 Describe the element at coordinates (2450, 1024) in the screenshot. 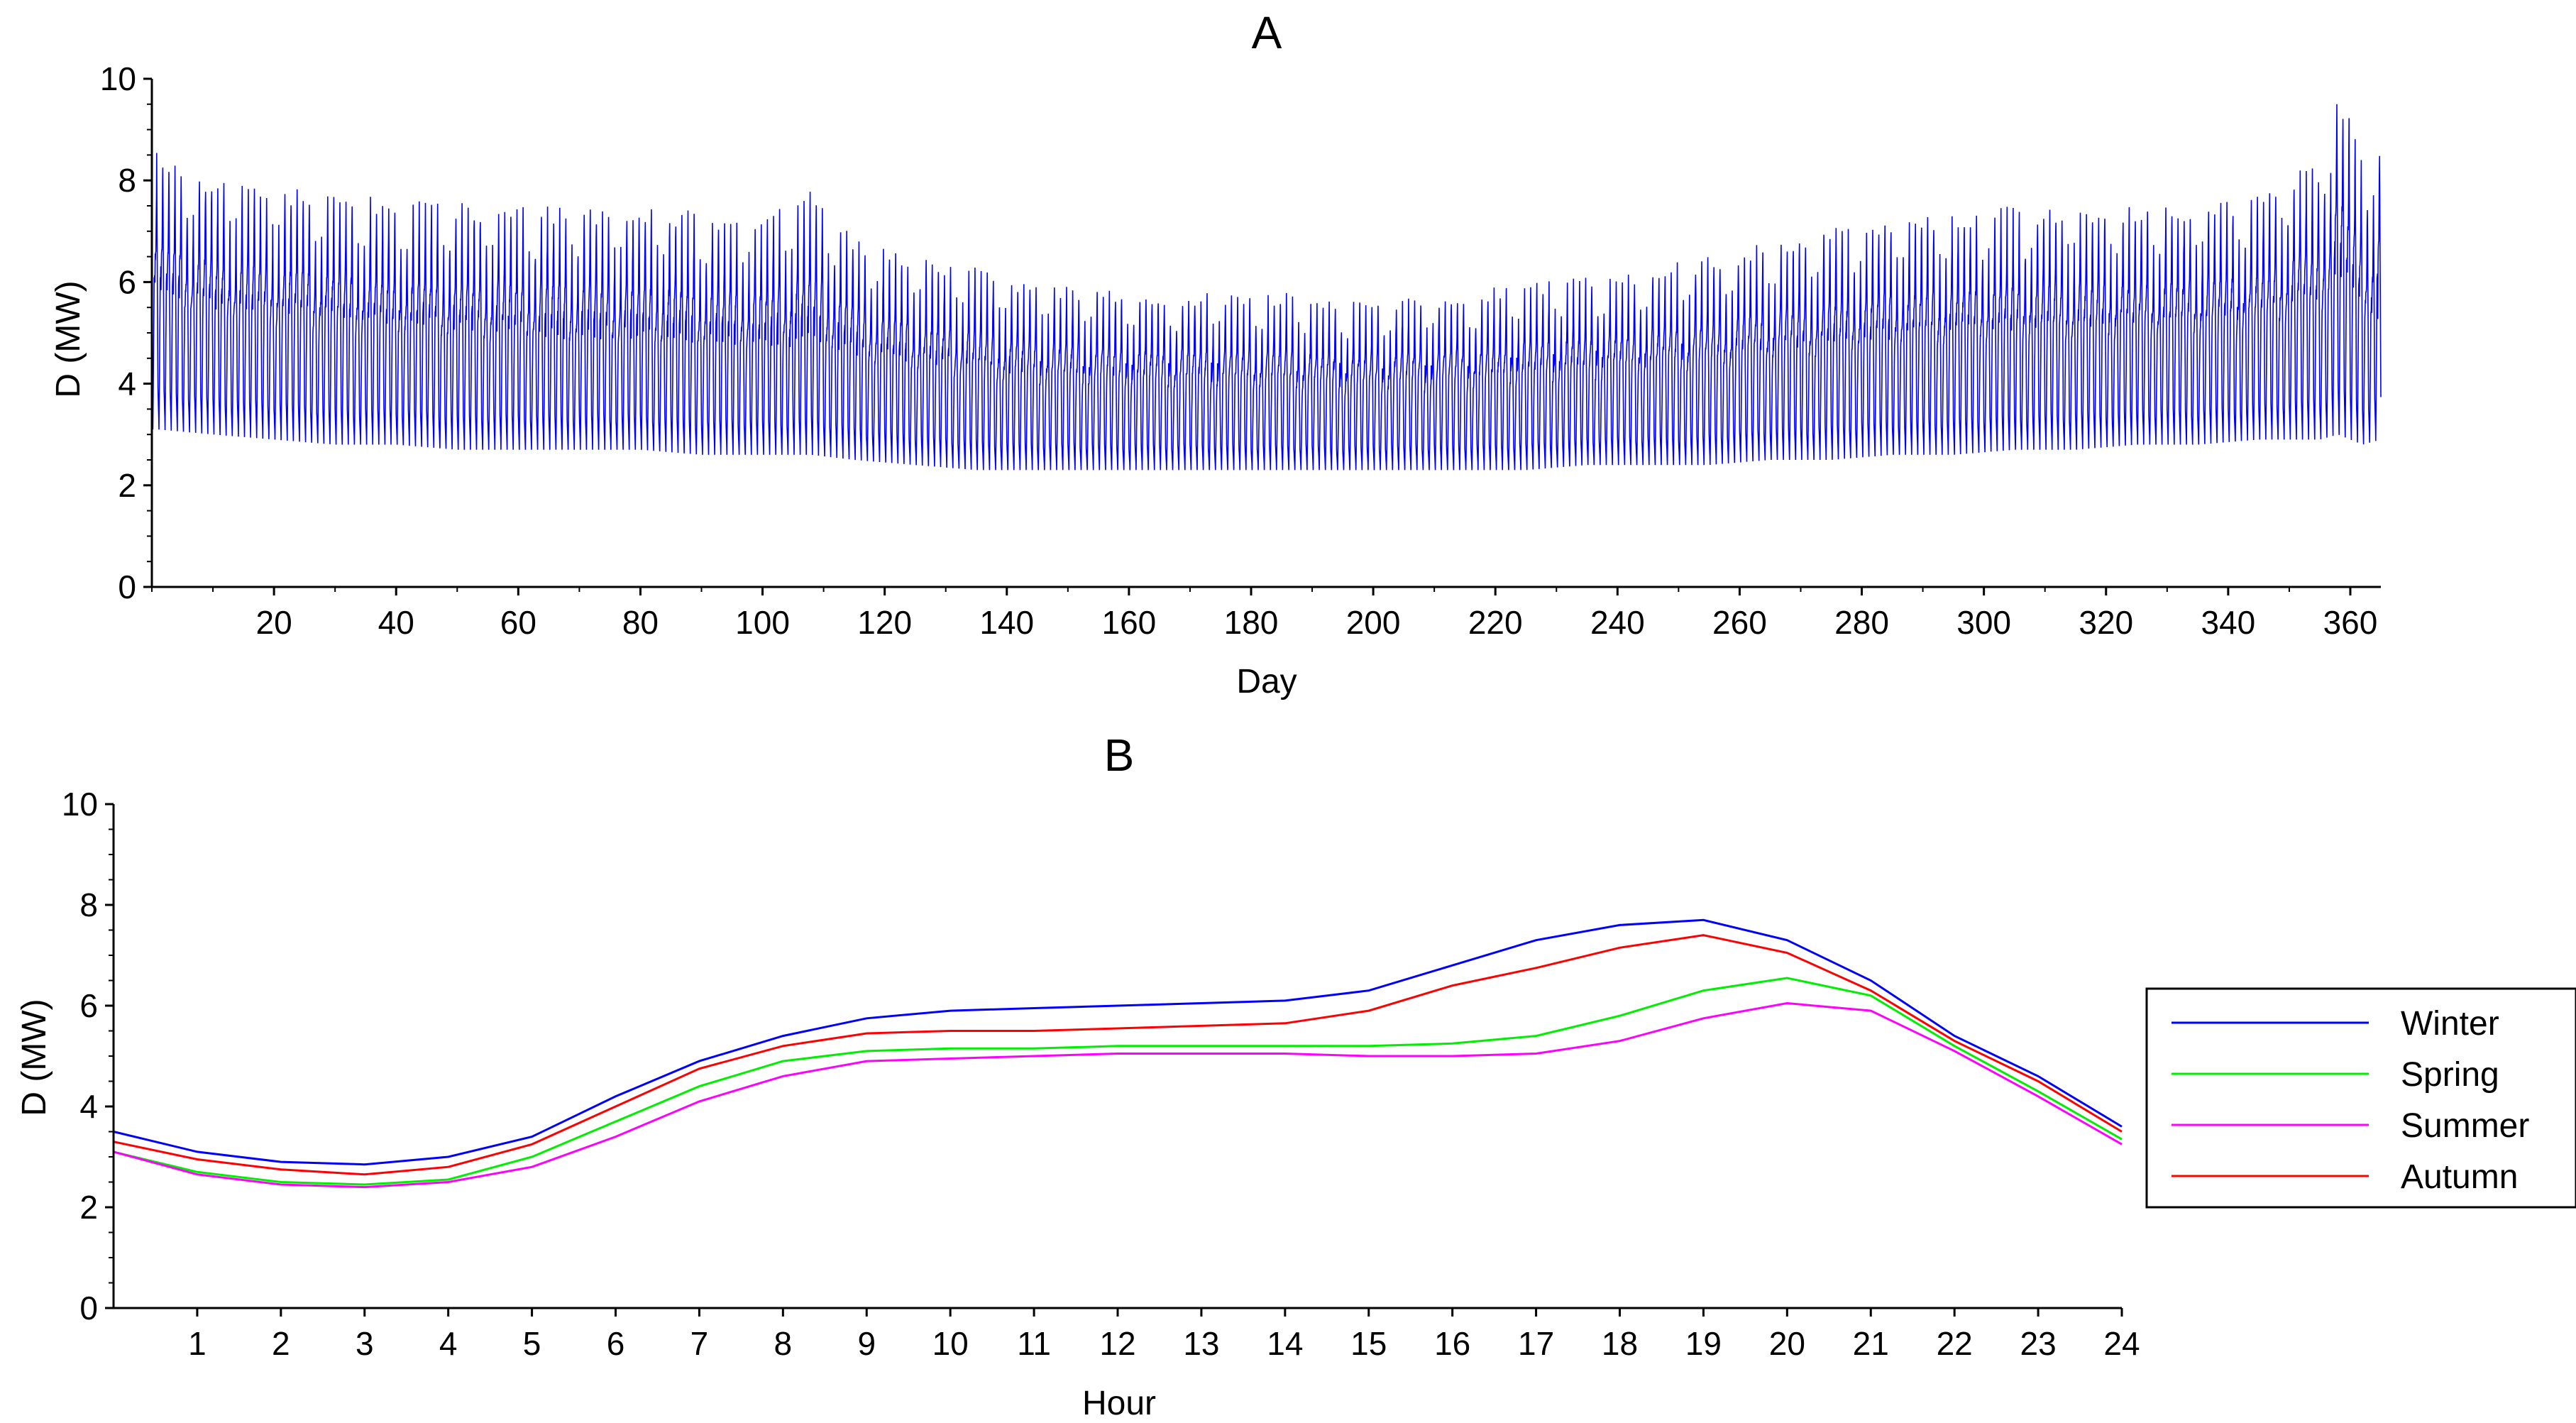

I see `legend-label-winter: Winter` at that location.